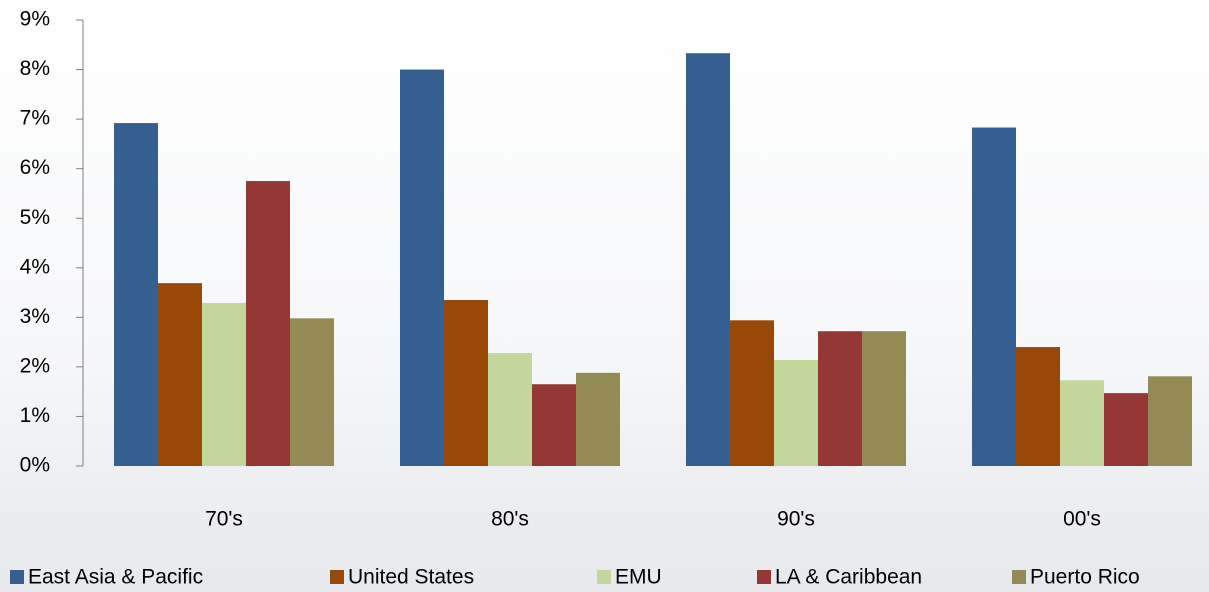 This screenshot has height=592, width=1209. I want to click on y-tick-label: 2%, so click(35, 365).